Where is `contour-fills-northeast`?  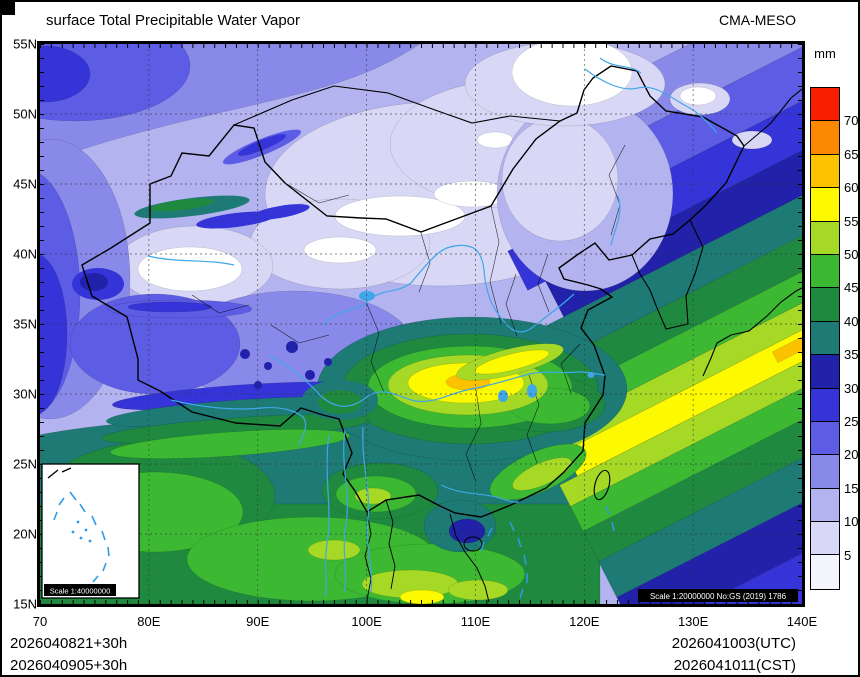
contour-fills-northeast is located at coordinates (618, 168).